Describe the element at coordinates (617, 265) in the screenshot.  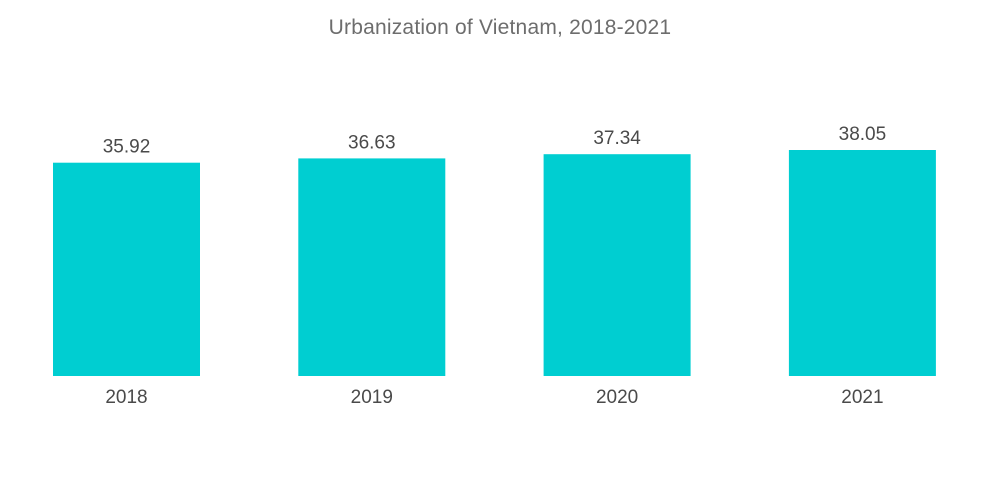
I see `bar-2020` at that location.